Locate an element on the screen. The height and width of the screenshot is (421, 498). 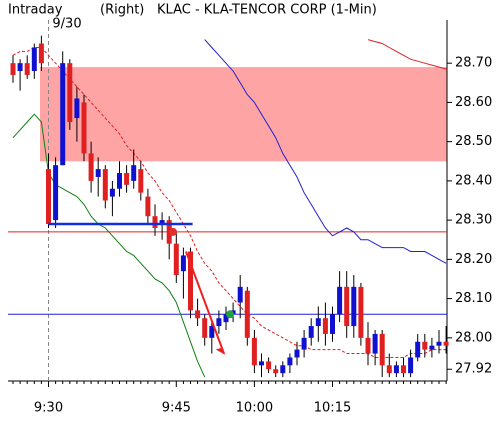
x-tick-label: 9:30 is located at coordinates (48, 408).